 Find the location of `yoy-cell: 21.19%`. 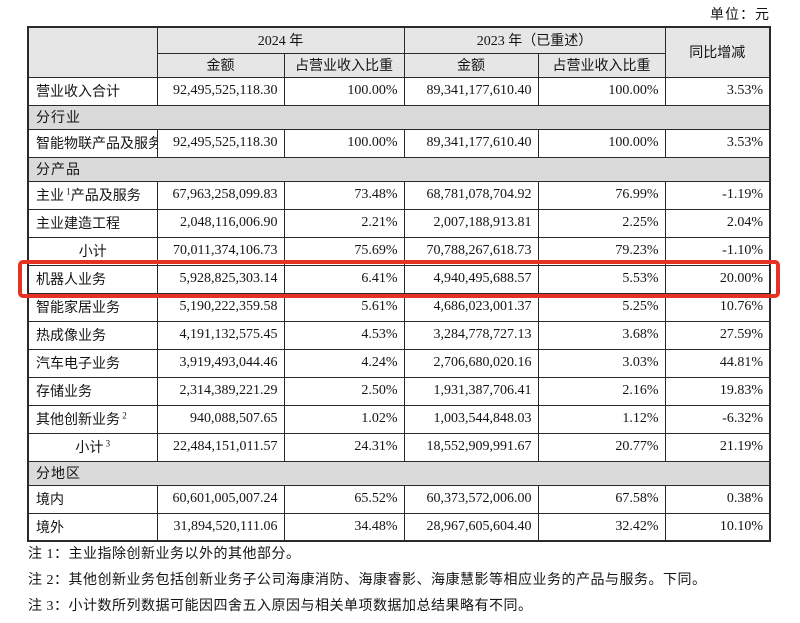

yoy-cell: 21.19% is located at coordinates (717, 447).